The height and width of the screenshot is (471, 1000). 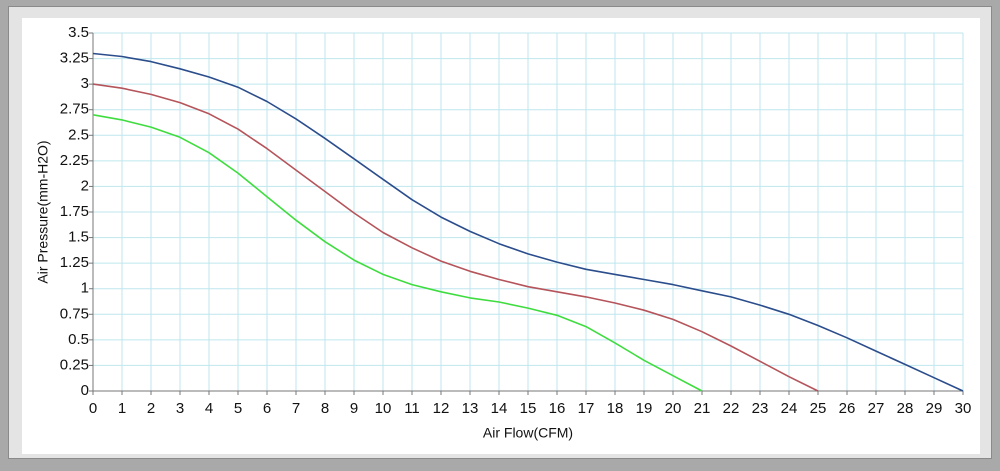 I want to click on x-tick-label: 27, so click(x=876, y=408).